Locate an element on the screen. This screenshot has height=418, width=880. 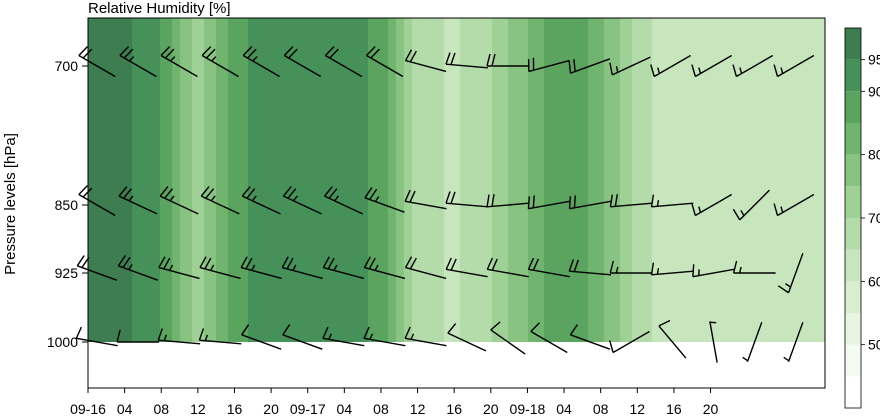
colorbar-tick-label: 90 is located at coordinates (874, 91).